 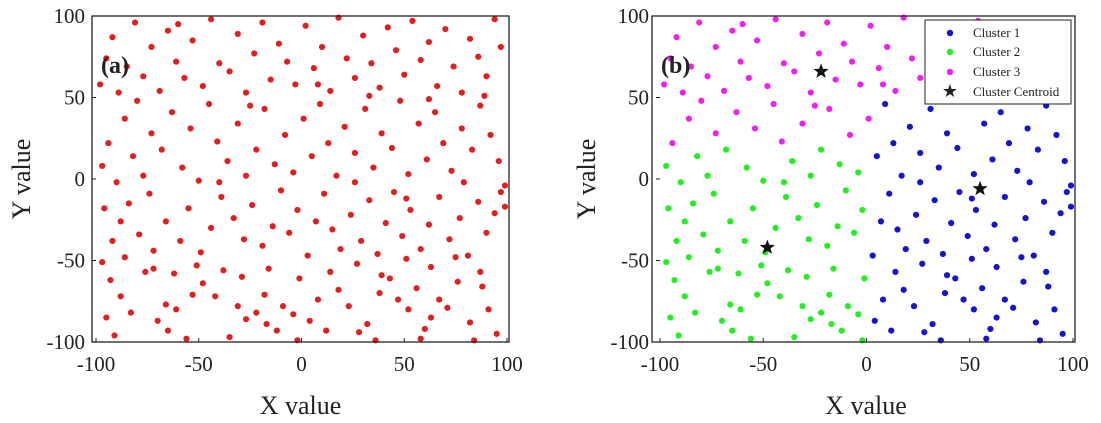 What do you see at coordinates (996, 51) in the screenshot?
I see `legend-label-cluster-2: Cluster 2` at bounding box center [996, 51].